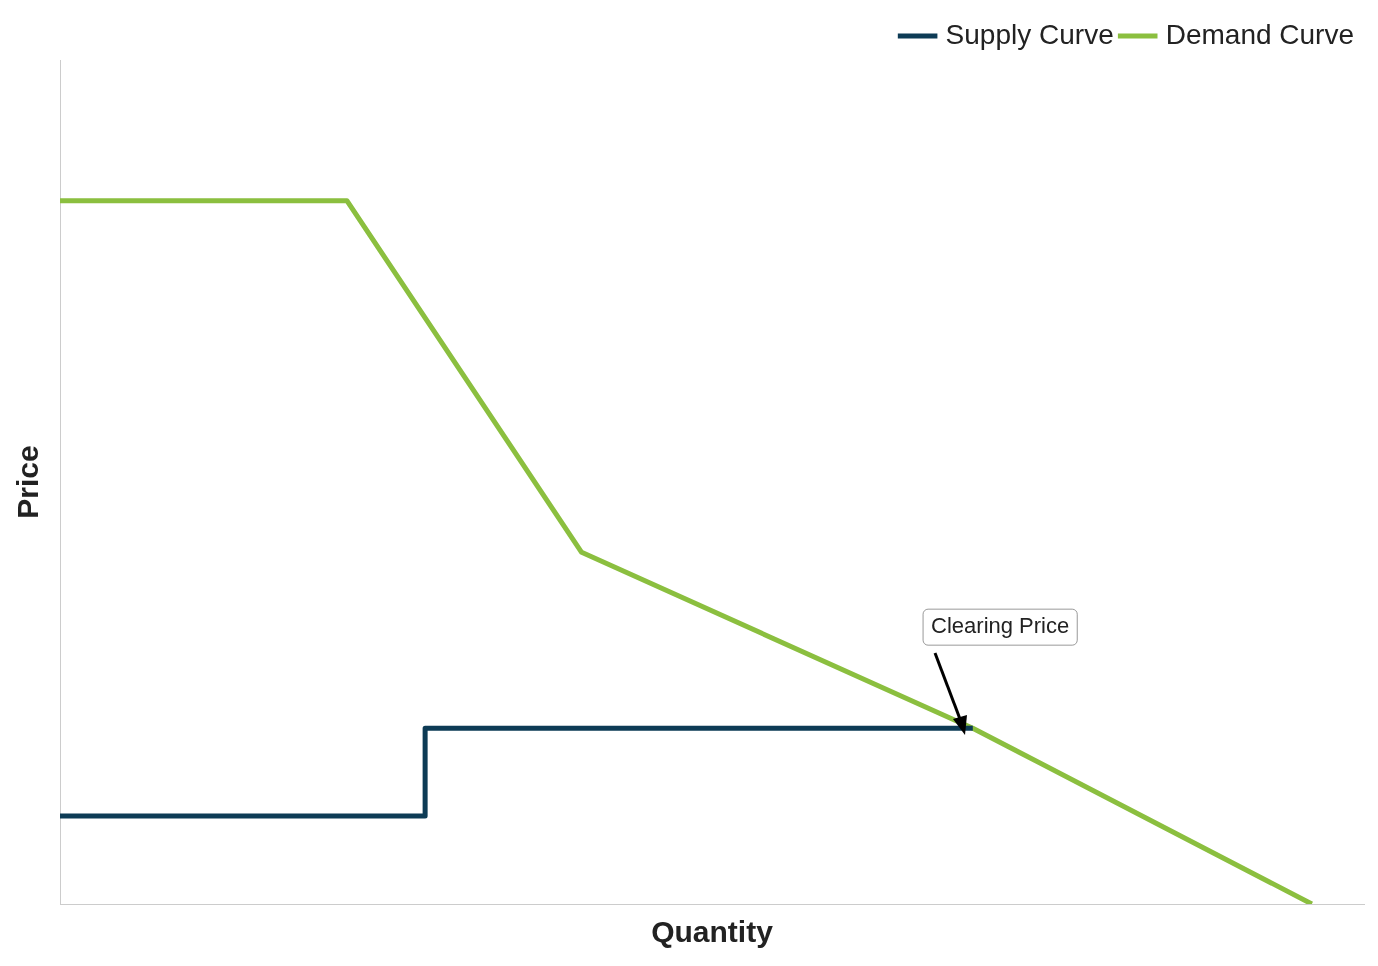 The image size is (1378, 966). I want to click on legend-label: Demand Curve, so click(1260, 34).